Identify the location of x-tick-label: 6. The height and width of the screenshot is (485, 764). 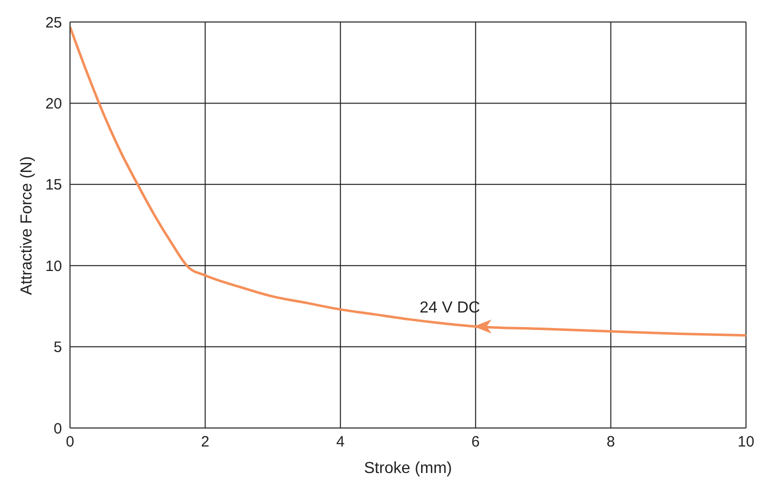
(475, 442).